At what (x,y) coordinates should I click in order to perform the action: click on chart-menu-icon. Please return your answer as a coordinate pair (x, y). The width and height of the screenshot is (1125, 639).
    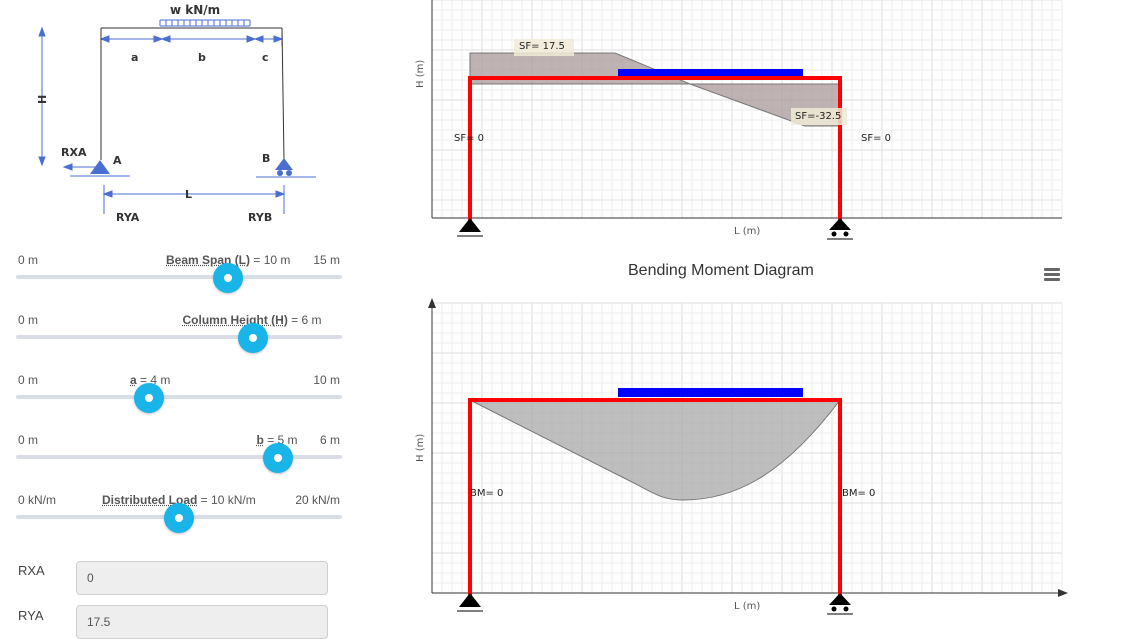
    Looking at the image, I should click on (1052, 275).